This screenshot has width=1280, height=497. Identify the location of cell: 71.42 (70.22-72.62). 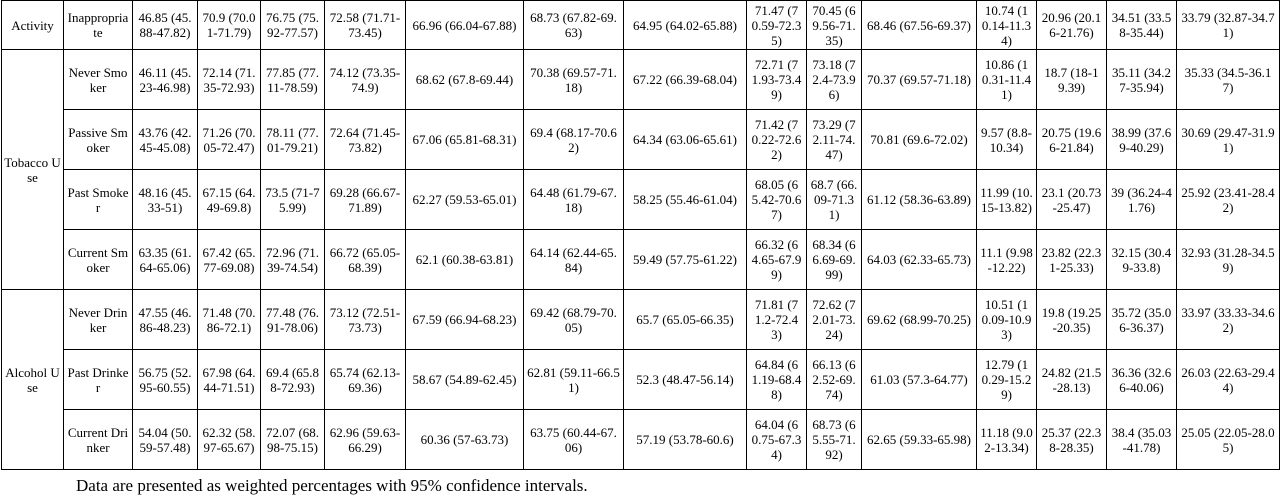
(776, 139).